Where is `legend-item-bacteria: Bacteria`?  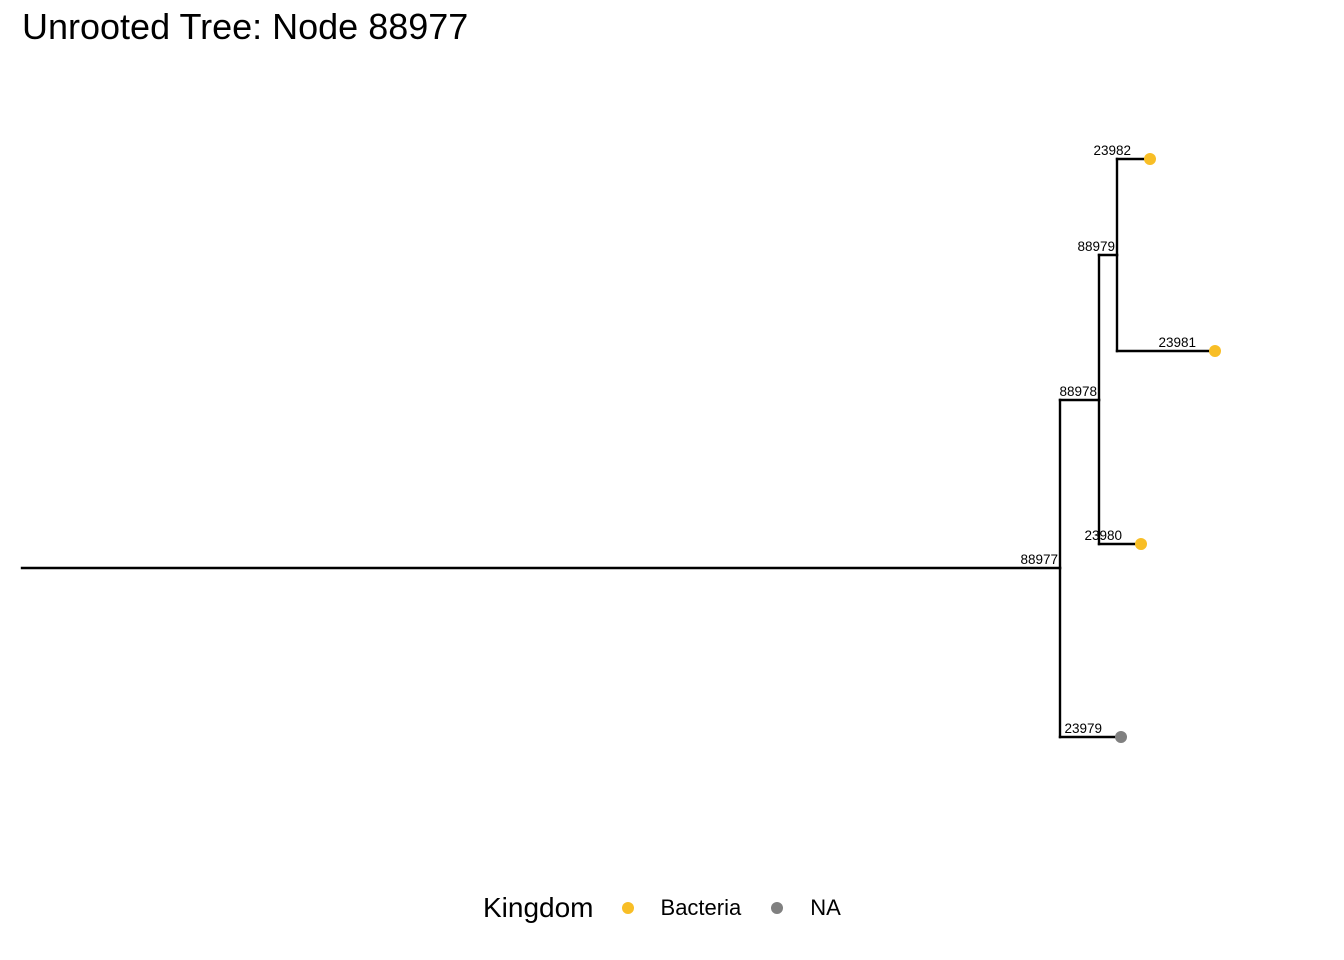 legend-item-bacteria: Bacteria is located at coordinates (681, 908).